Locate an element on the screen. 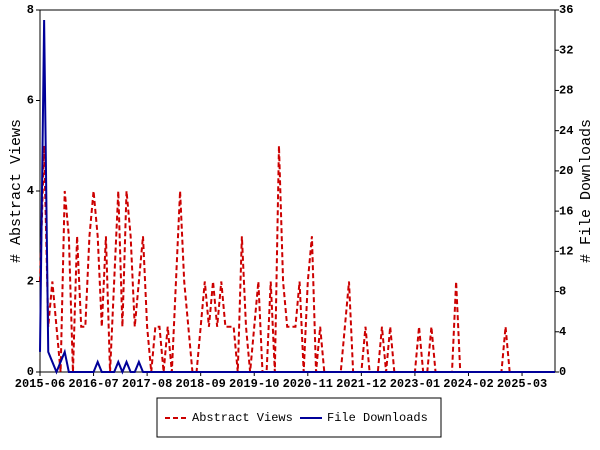 The width and height of the screenshot is (600, 450). x-tick-label: 2015-06 is located at coordinates (40, 384).